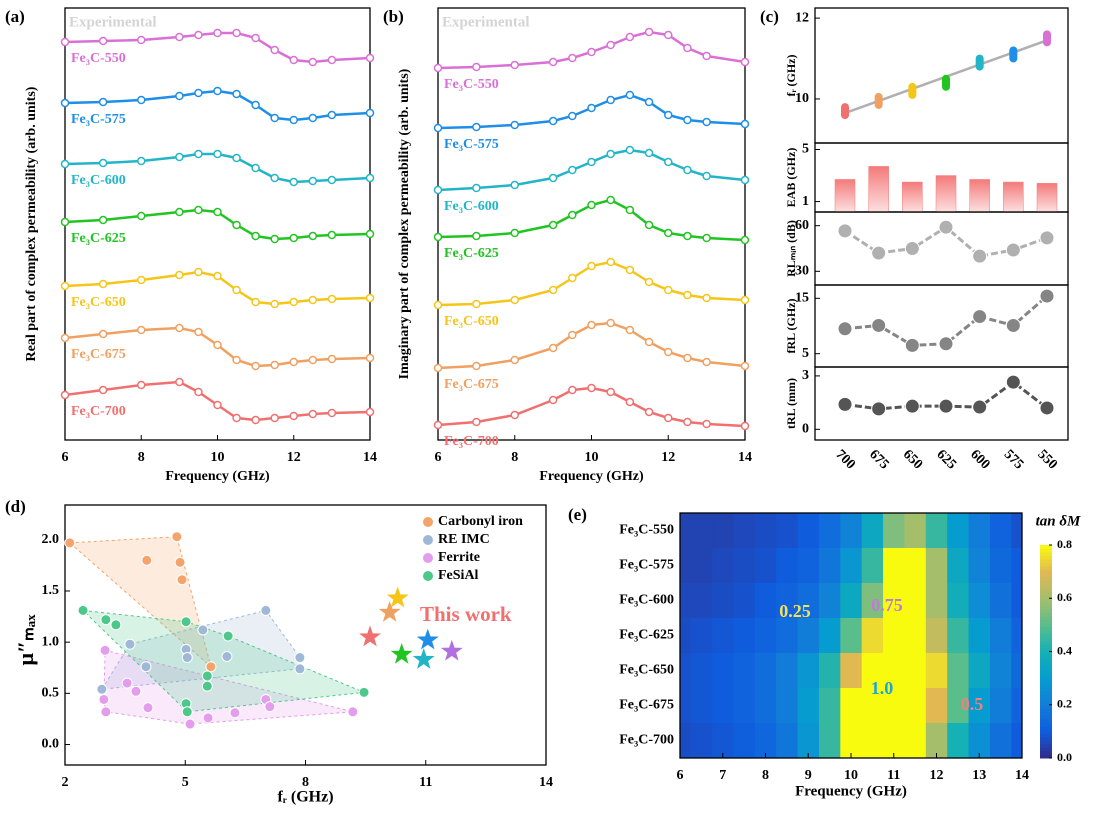  What do you see at coordinates (577, 514) in the screenshot?
I see `panel-label: (e)` at bounding box center [577, 514].